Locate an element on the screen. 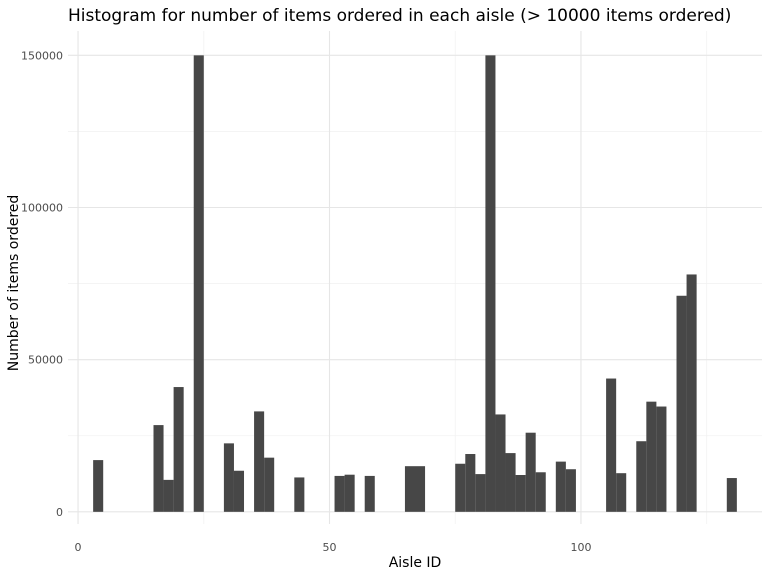 Image resolution: width=768 pixels, height=576 pixels. y-tick-labels: 0 50000 100000 150000 is located at coordinates (42, 283).